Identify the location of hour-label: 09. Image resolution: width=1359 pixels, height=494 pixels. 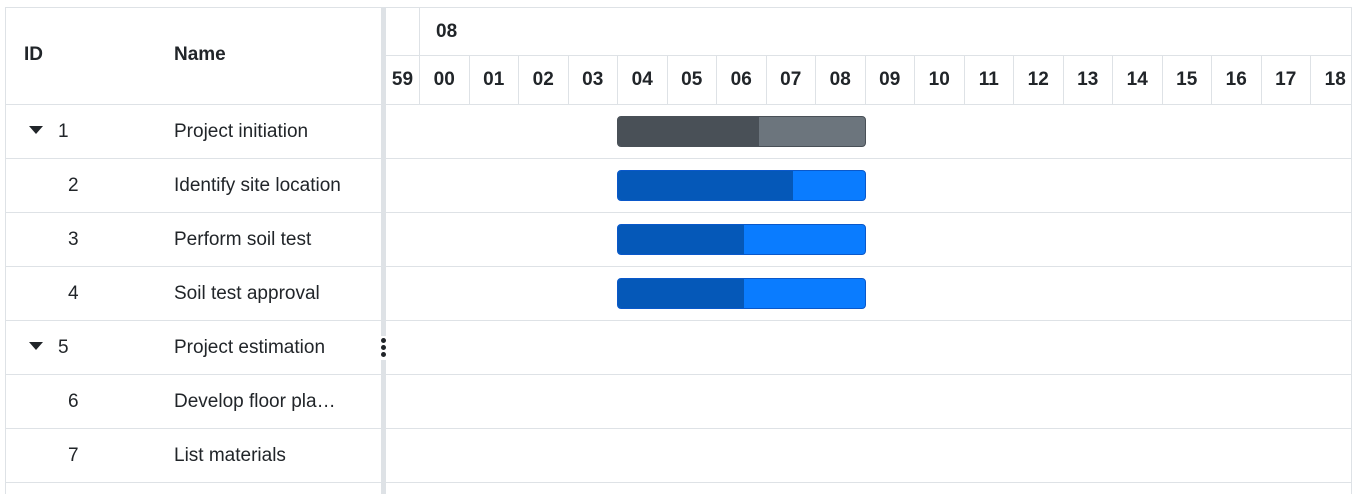
(890, 80).